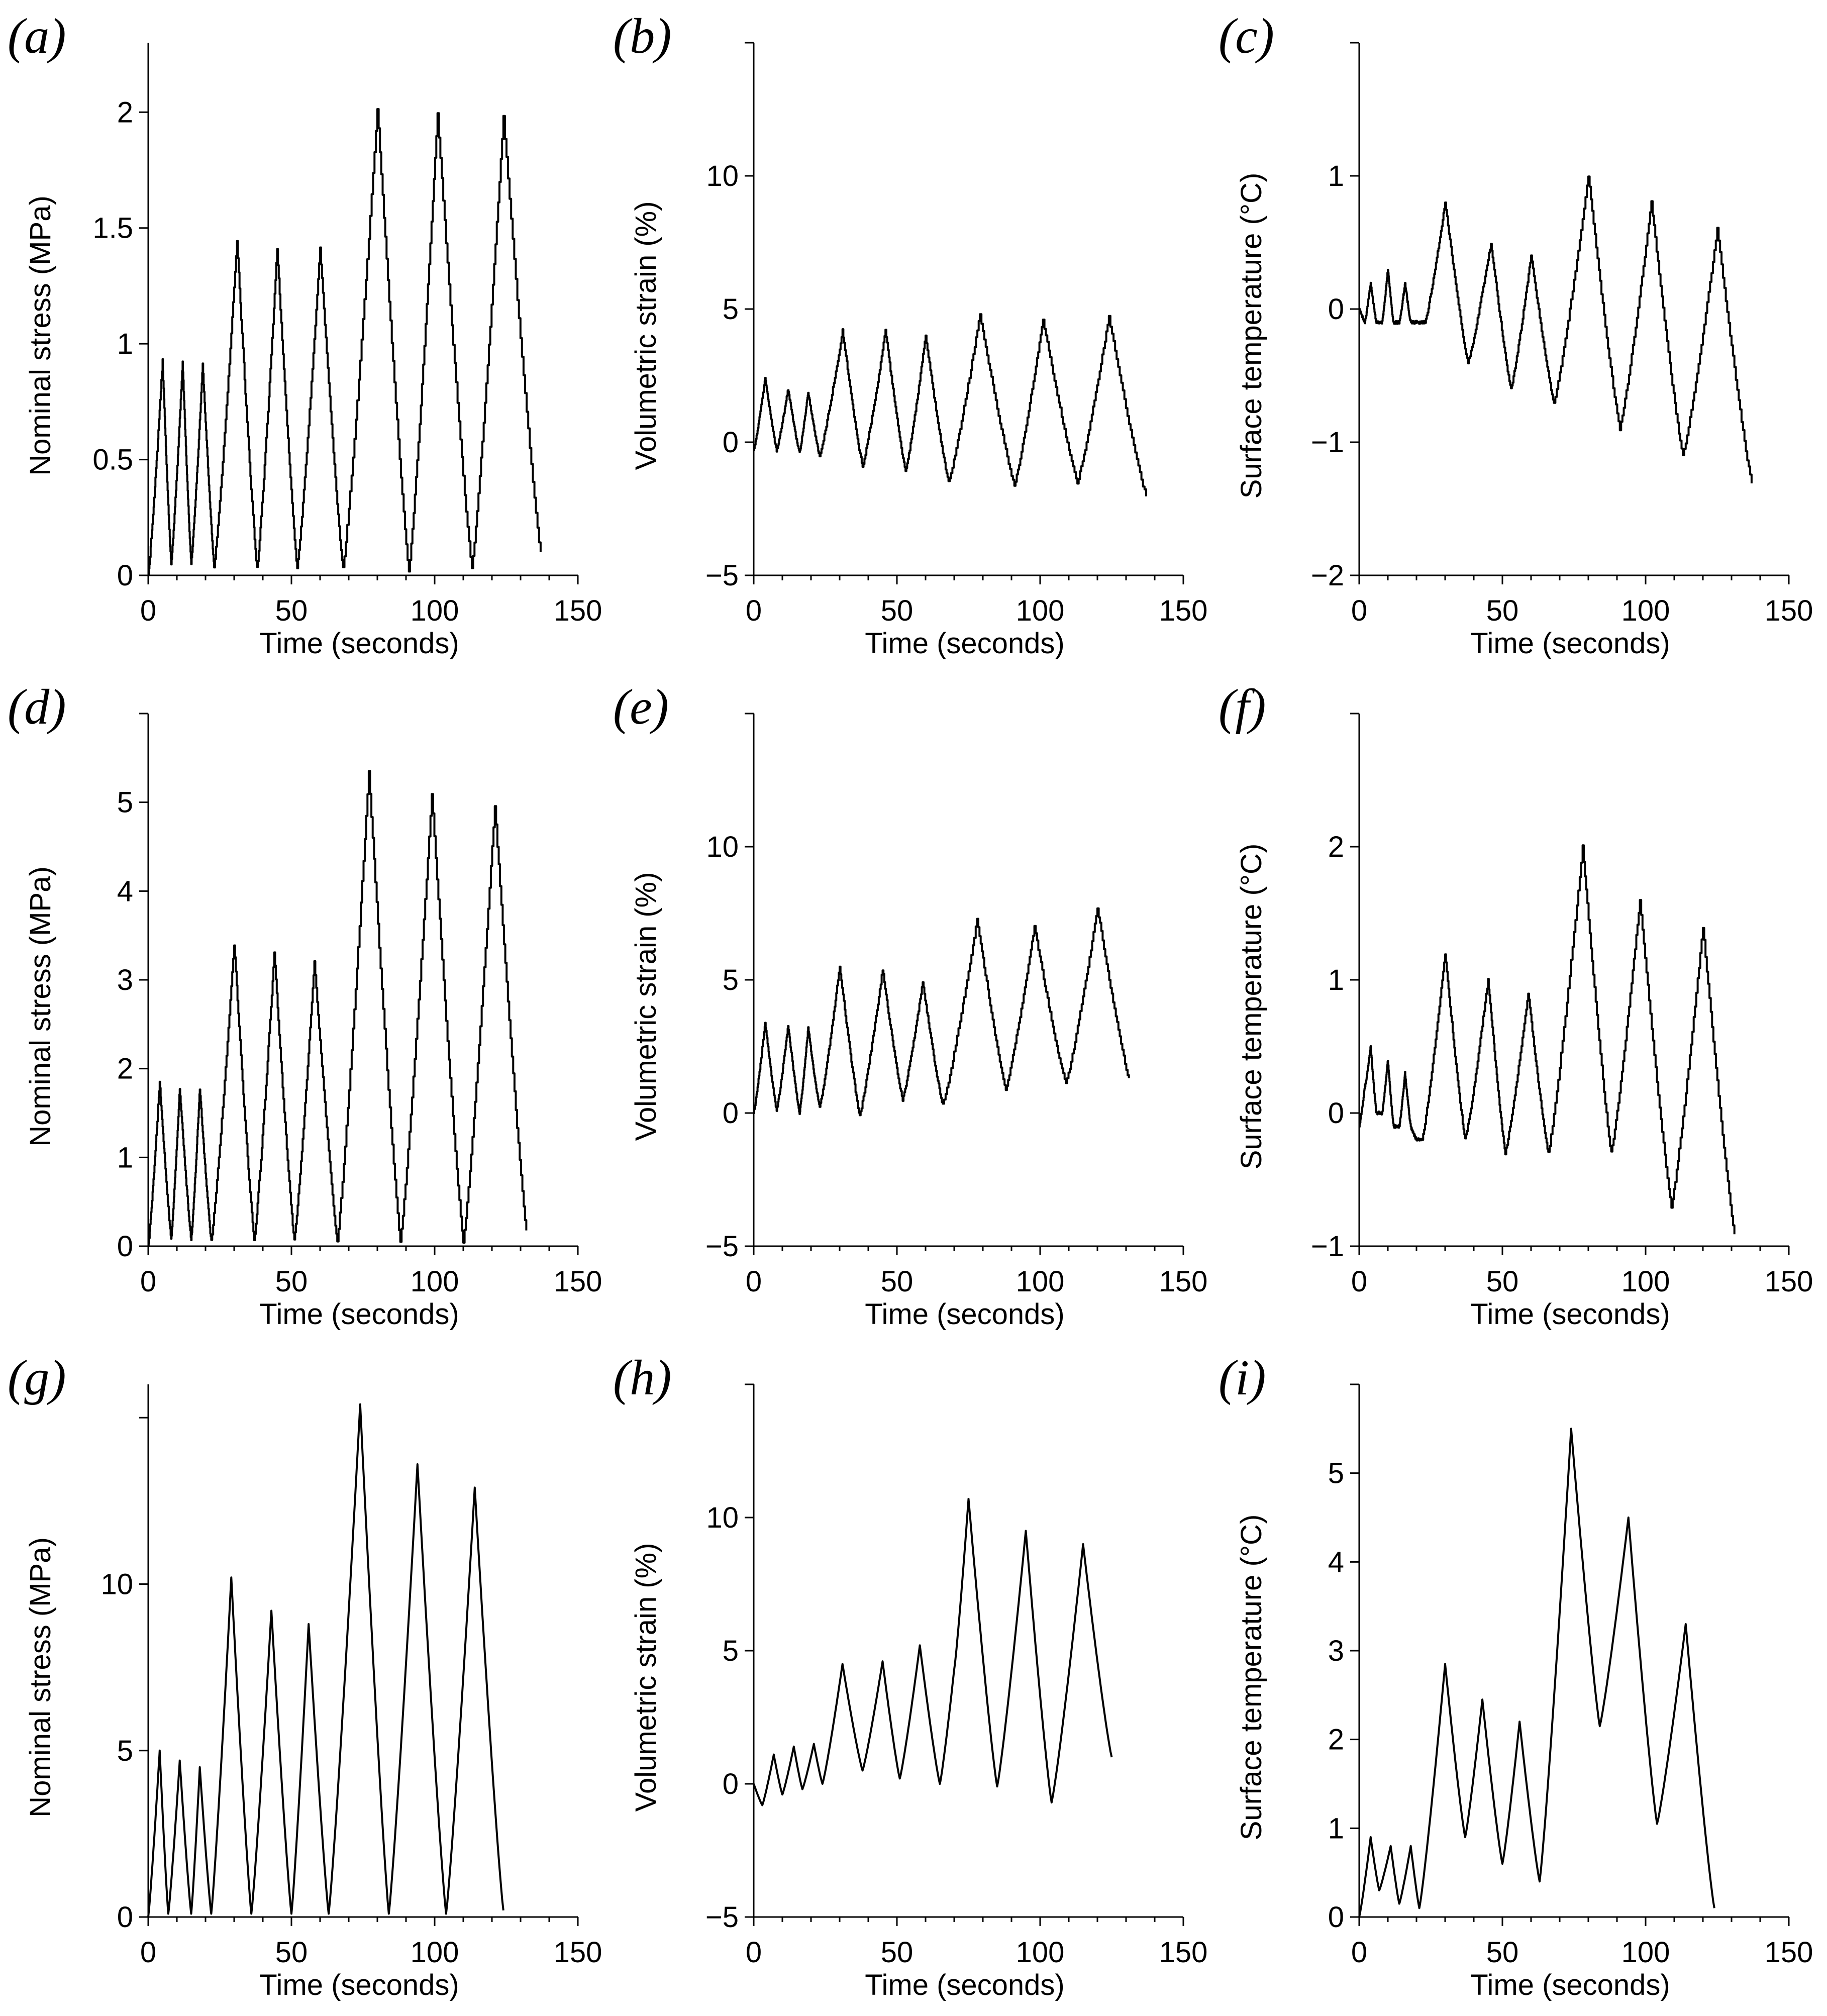 The width and height of the screenshot is (1827, 2016). I want to click on panel-label: (g), so click(37, 1378).